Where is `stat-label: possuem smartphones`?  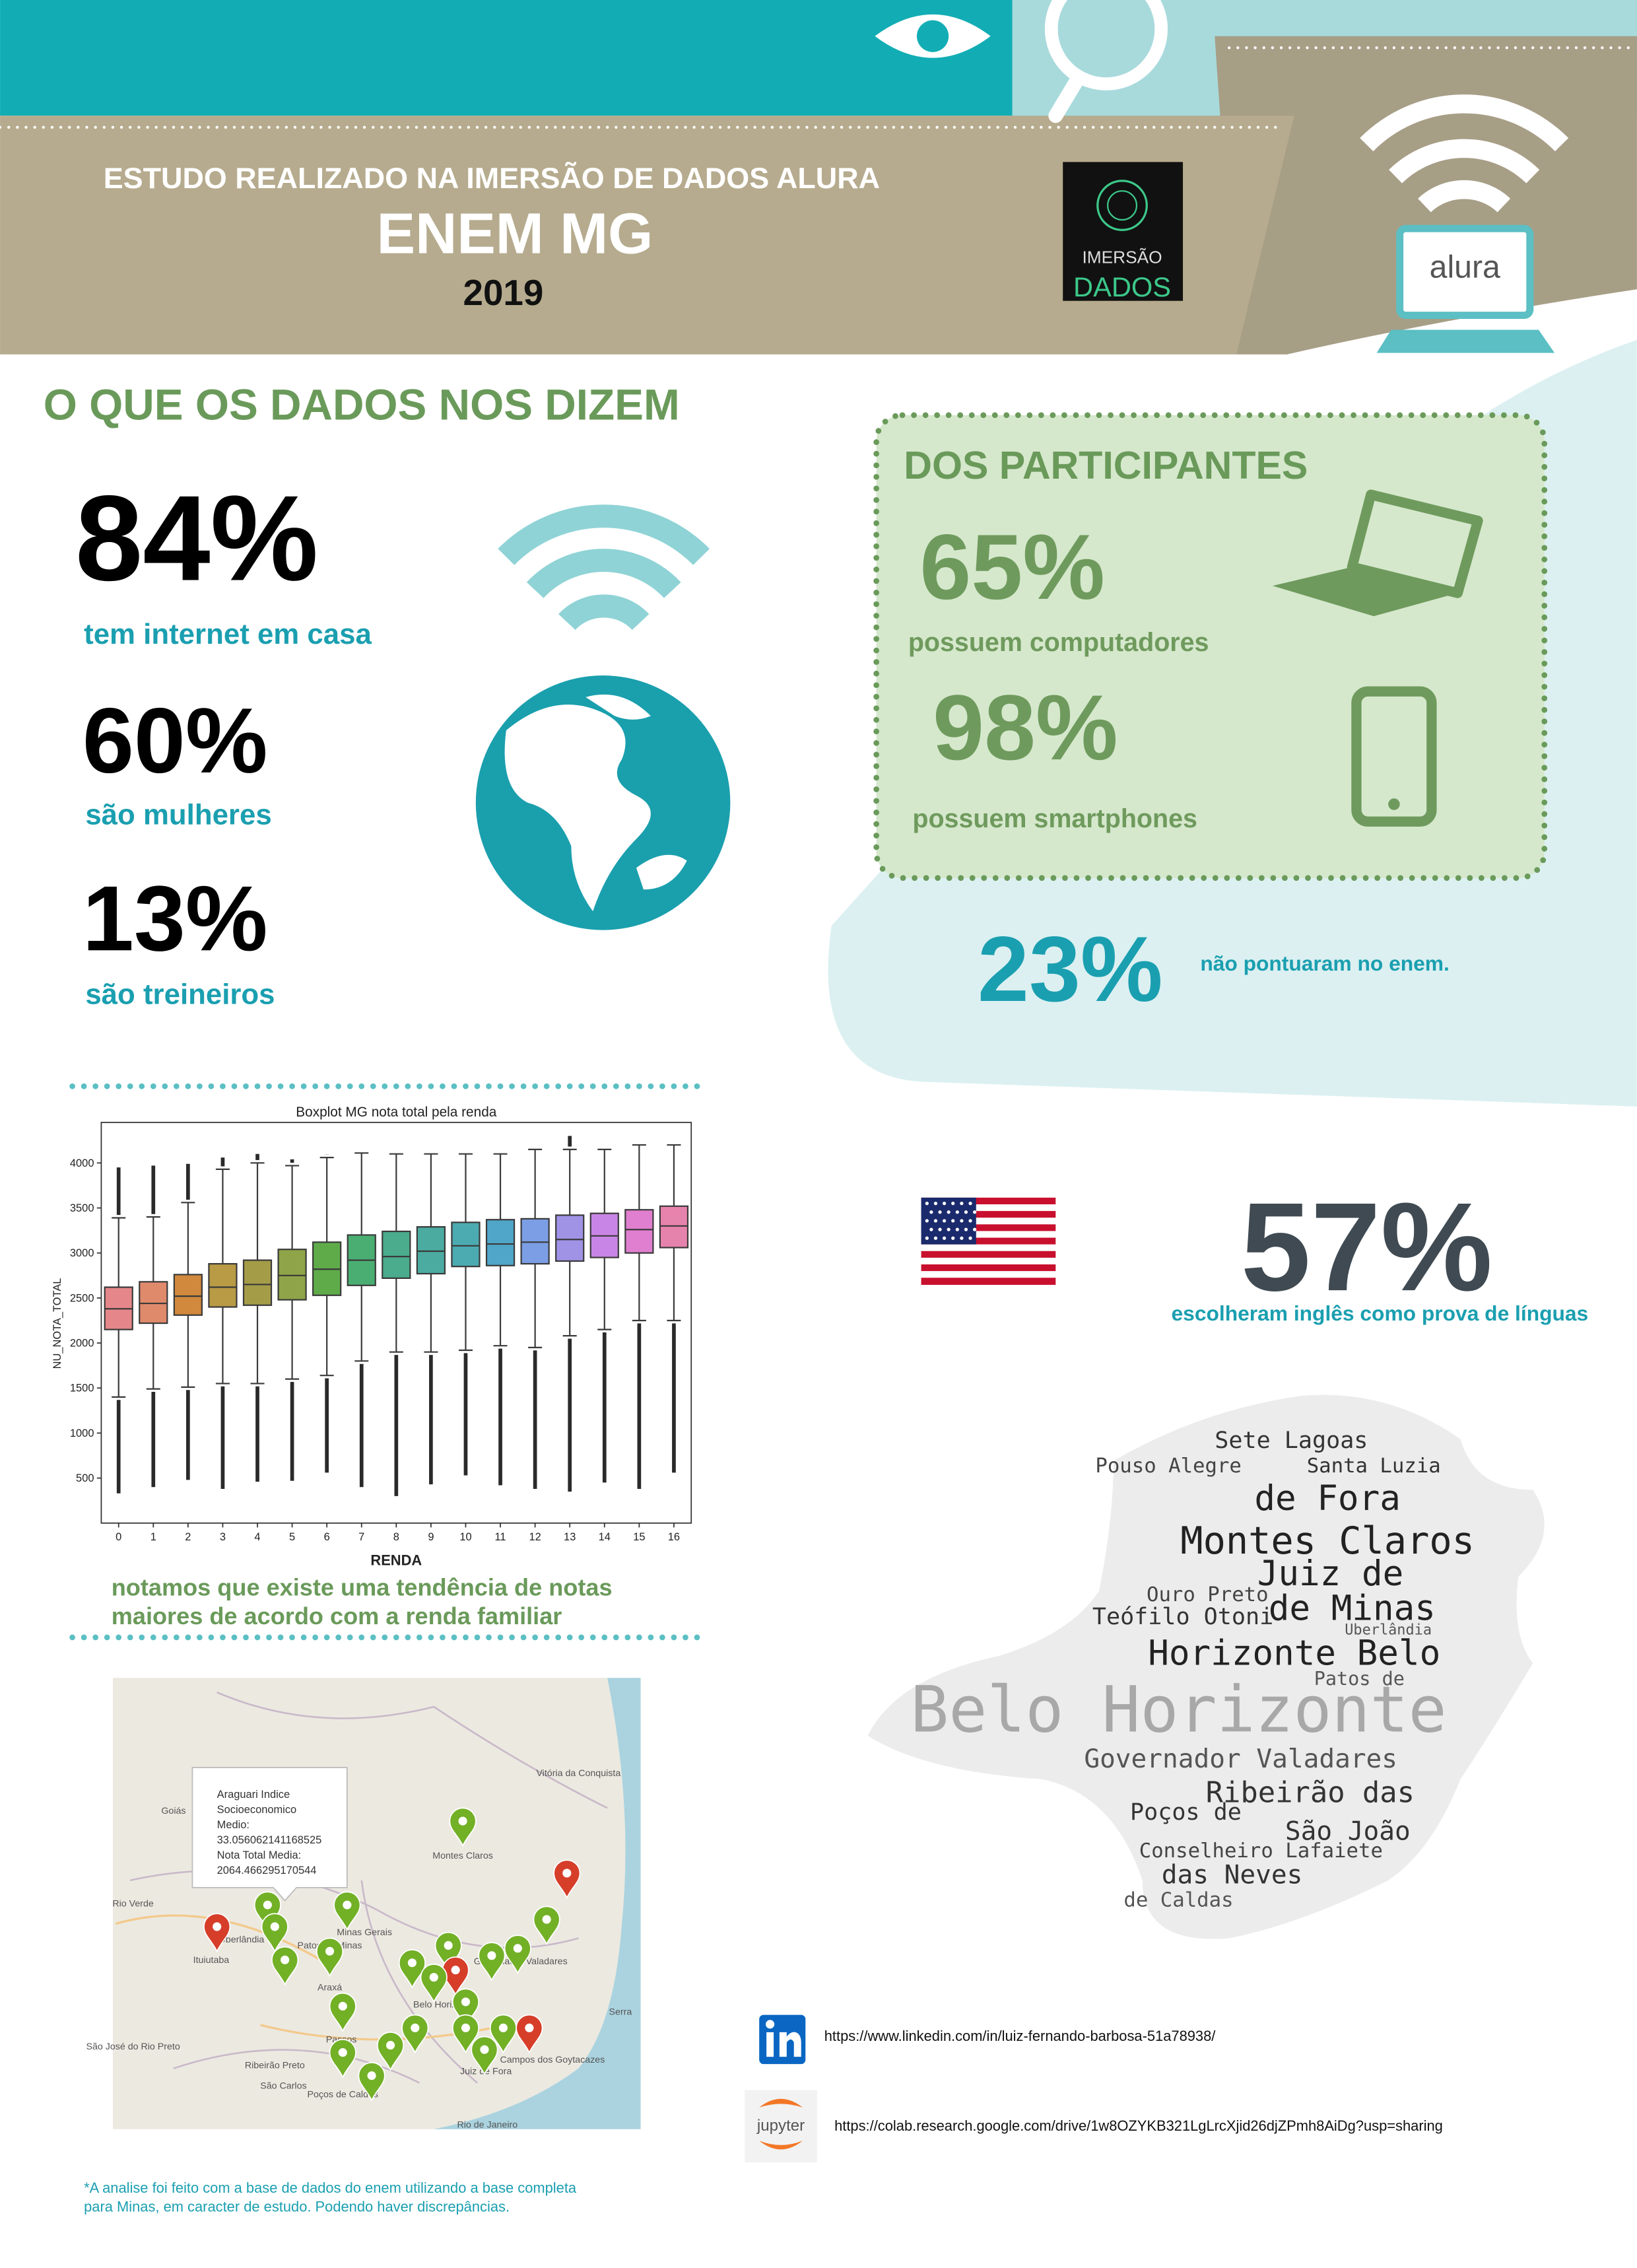
stat-label: possuem smartphones is located at coordinates (1054, 819).